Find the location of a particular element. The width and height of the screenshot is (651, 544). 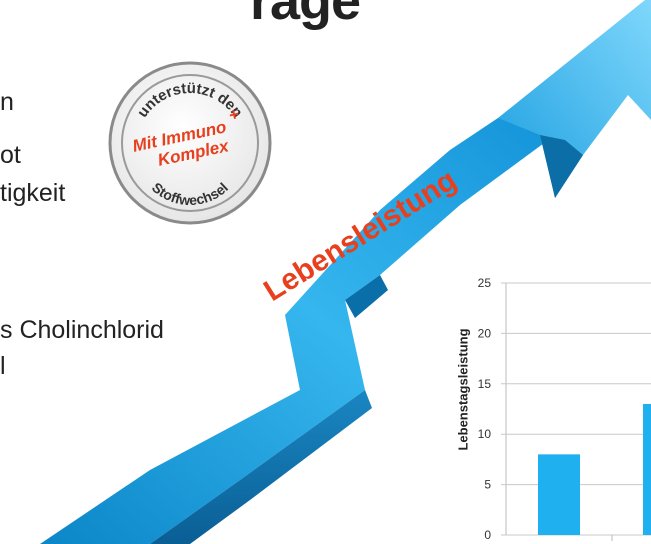

chart-ylabel: Lebenstagsleistung is located at coordinates (463, 389).